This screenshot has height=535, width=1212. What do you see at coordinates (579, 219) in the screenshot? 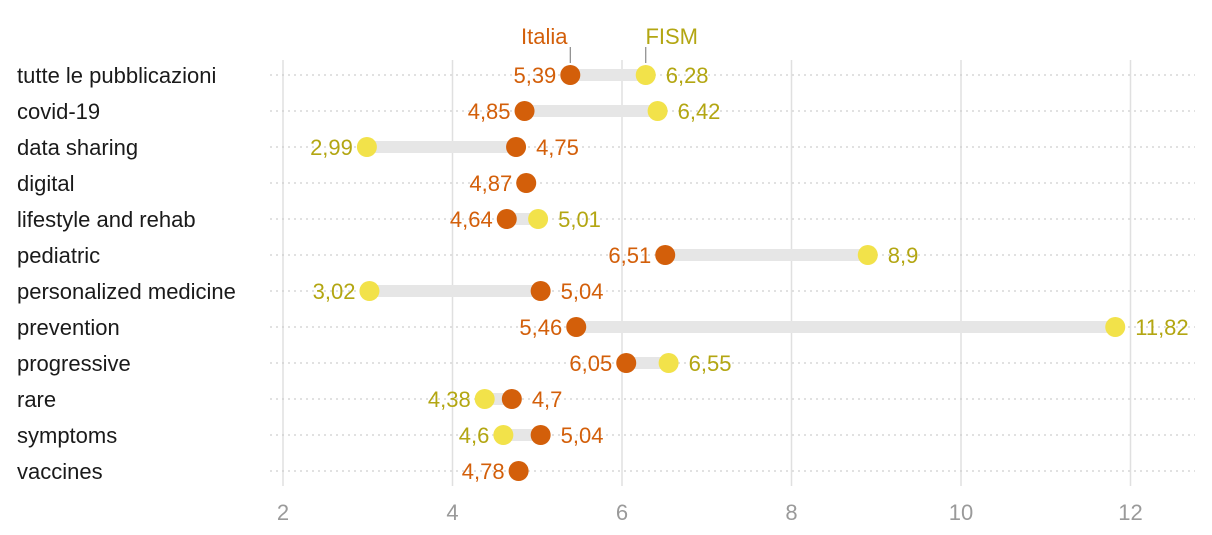
I see `fism-value-label: 5,01` at bounding box center [579, 219].